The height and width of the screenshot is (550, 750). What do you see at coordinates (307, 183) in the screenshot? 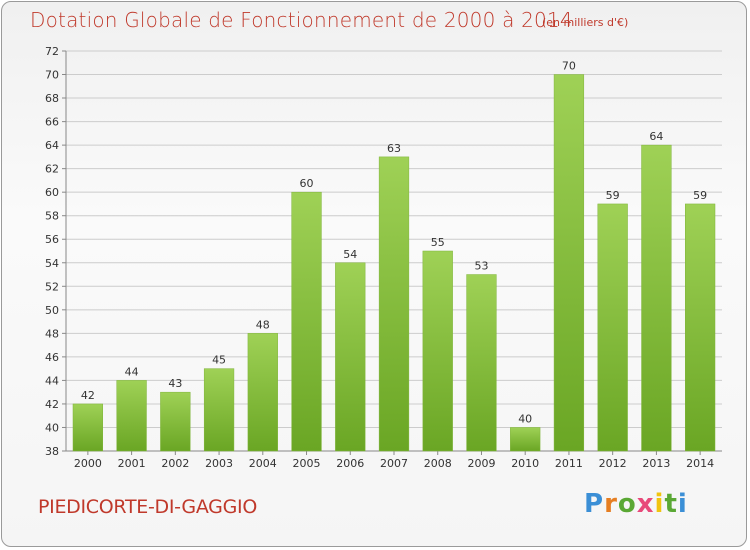
I see `bar-value-label: 60` at bounding box center [307, 183].